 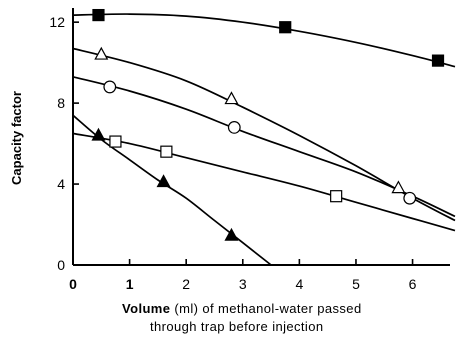 What do you see at coordinates (264, 40) in the screenshot?
I see `series-line-filled-square` at bounding box center [264, 40].